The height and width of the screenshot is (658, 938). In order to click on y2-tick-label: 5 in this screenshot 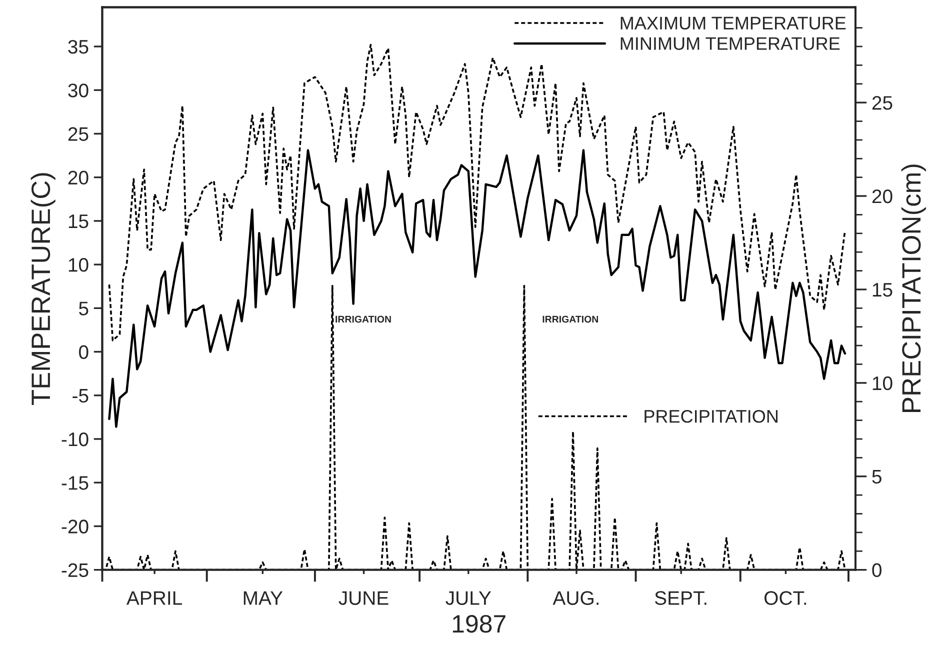, I will do `click(877, 477)`.